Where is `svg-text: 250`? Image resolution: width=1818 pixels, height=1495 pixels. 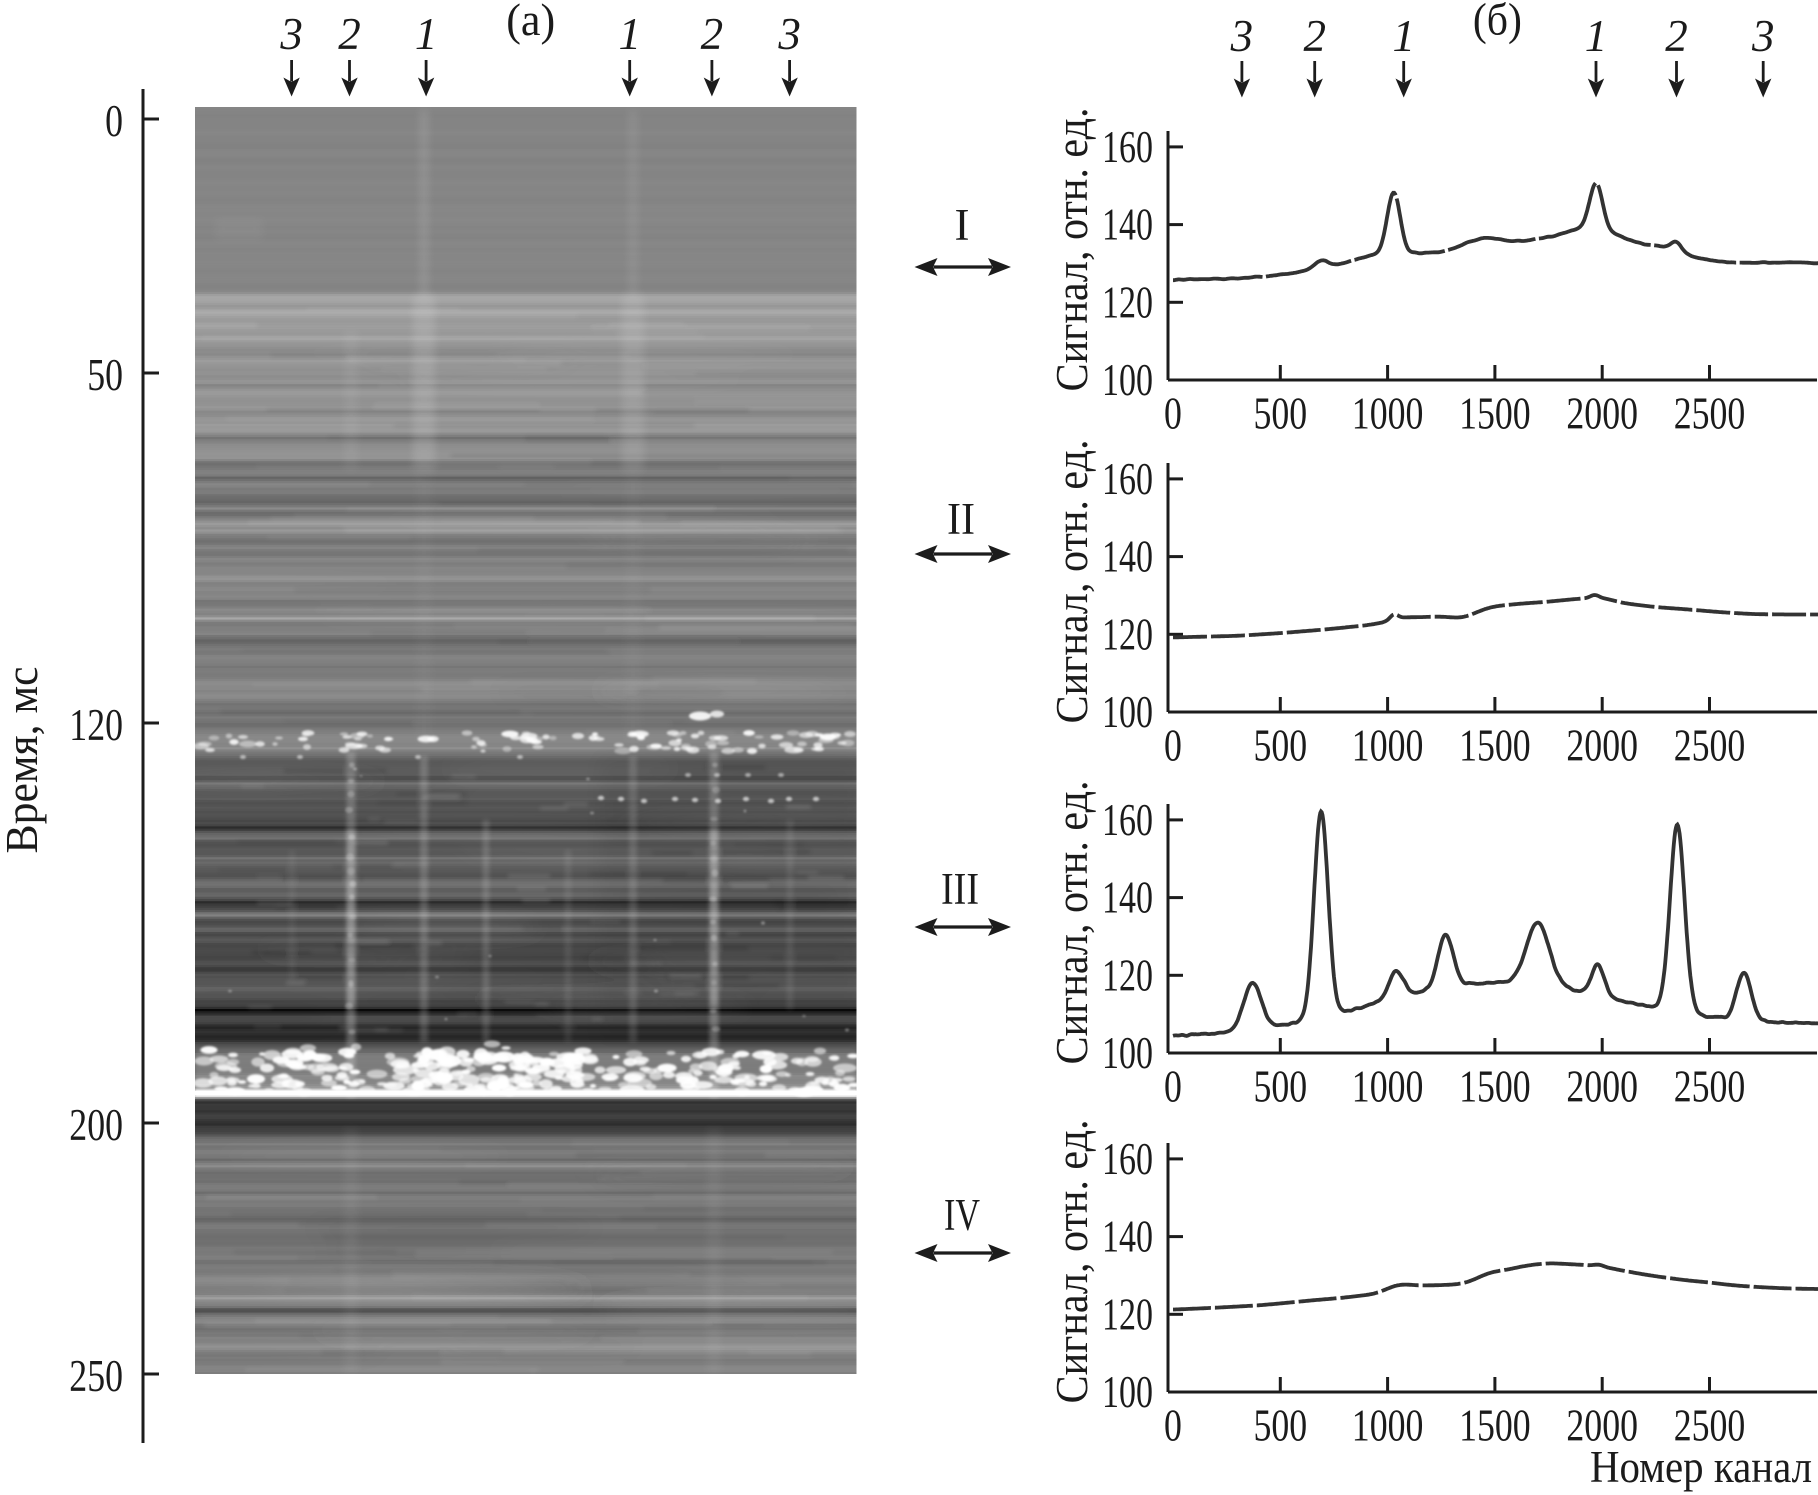
svg-text: 250 is located at coordinates (96, 1376).